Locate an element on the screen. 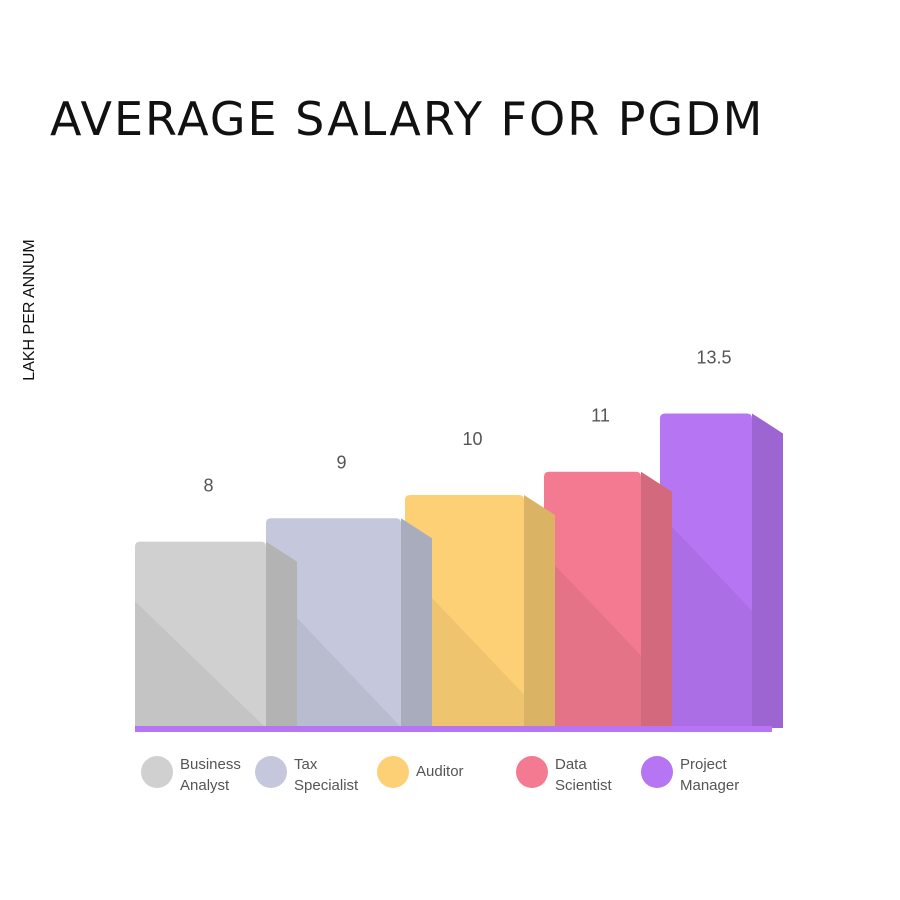 This screenshot has width=900, height=900. legend-item-auditor: Auditor is located at coordinates (420, 772).